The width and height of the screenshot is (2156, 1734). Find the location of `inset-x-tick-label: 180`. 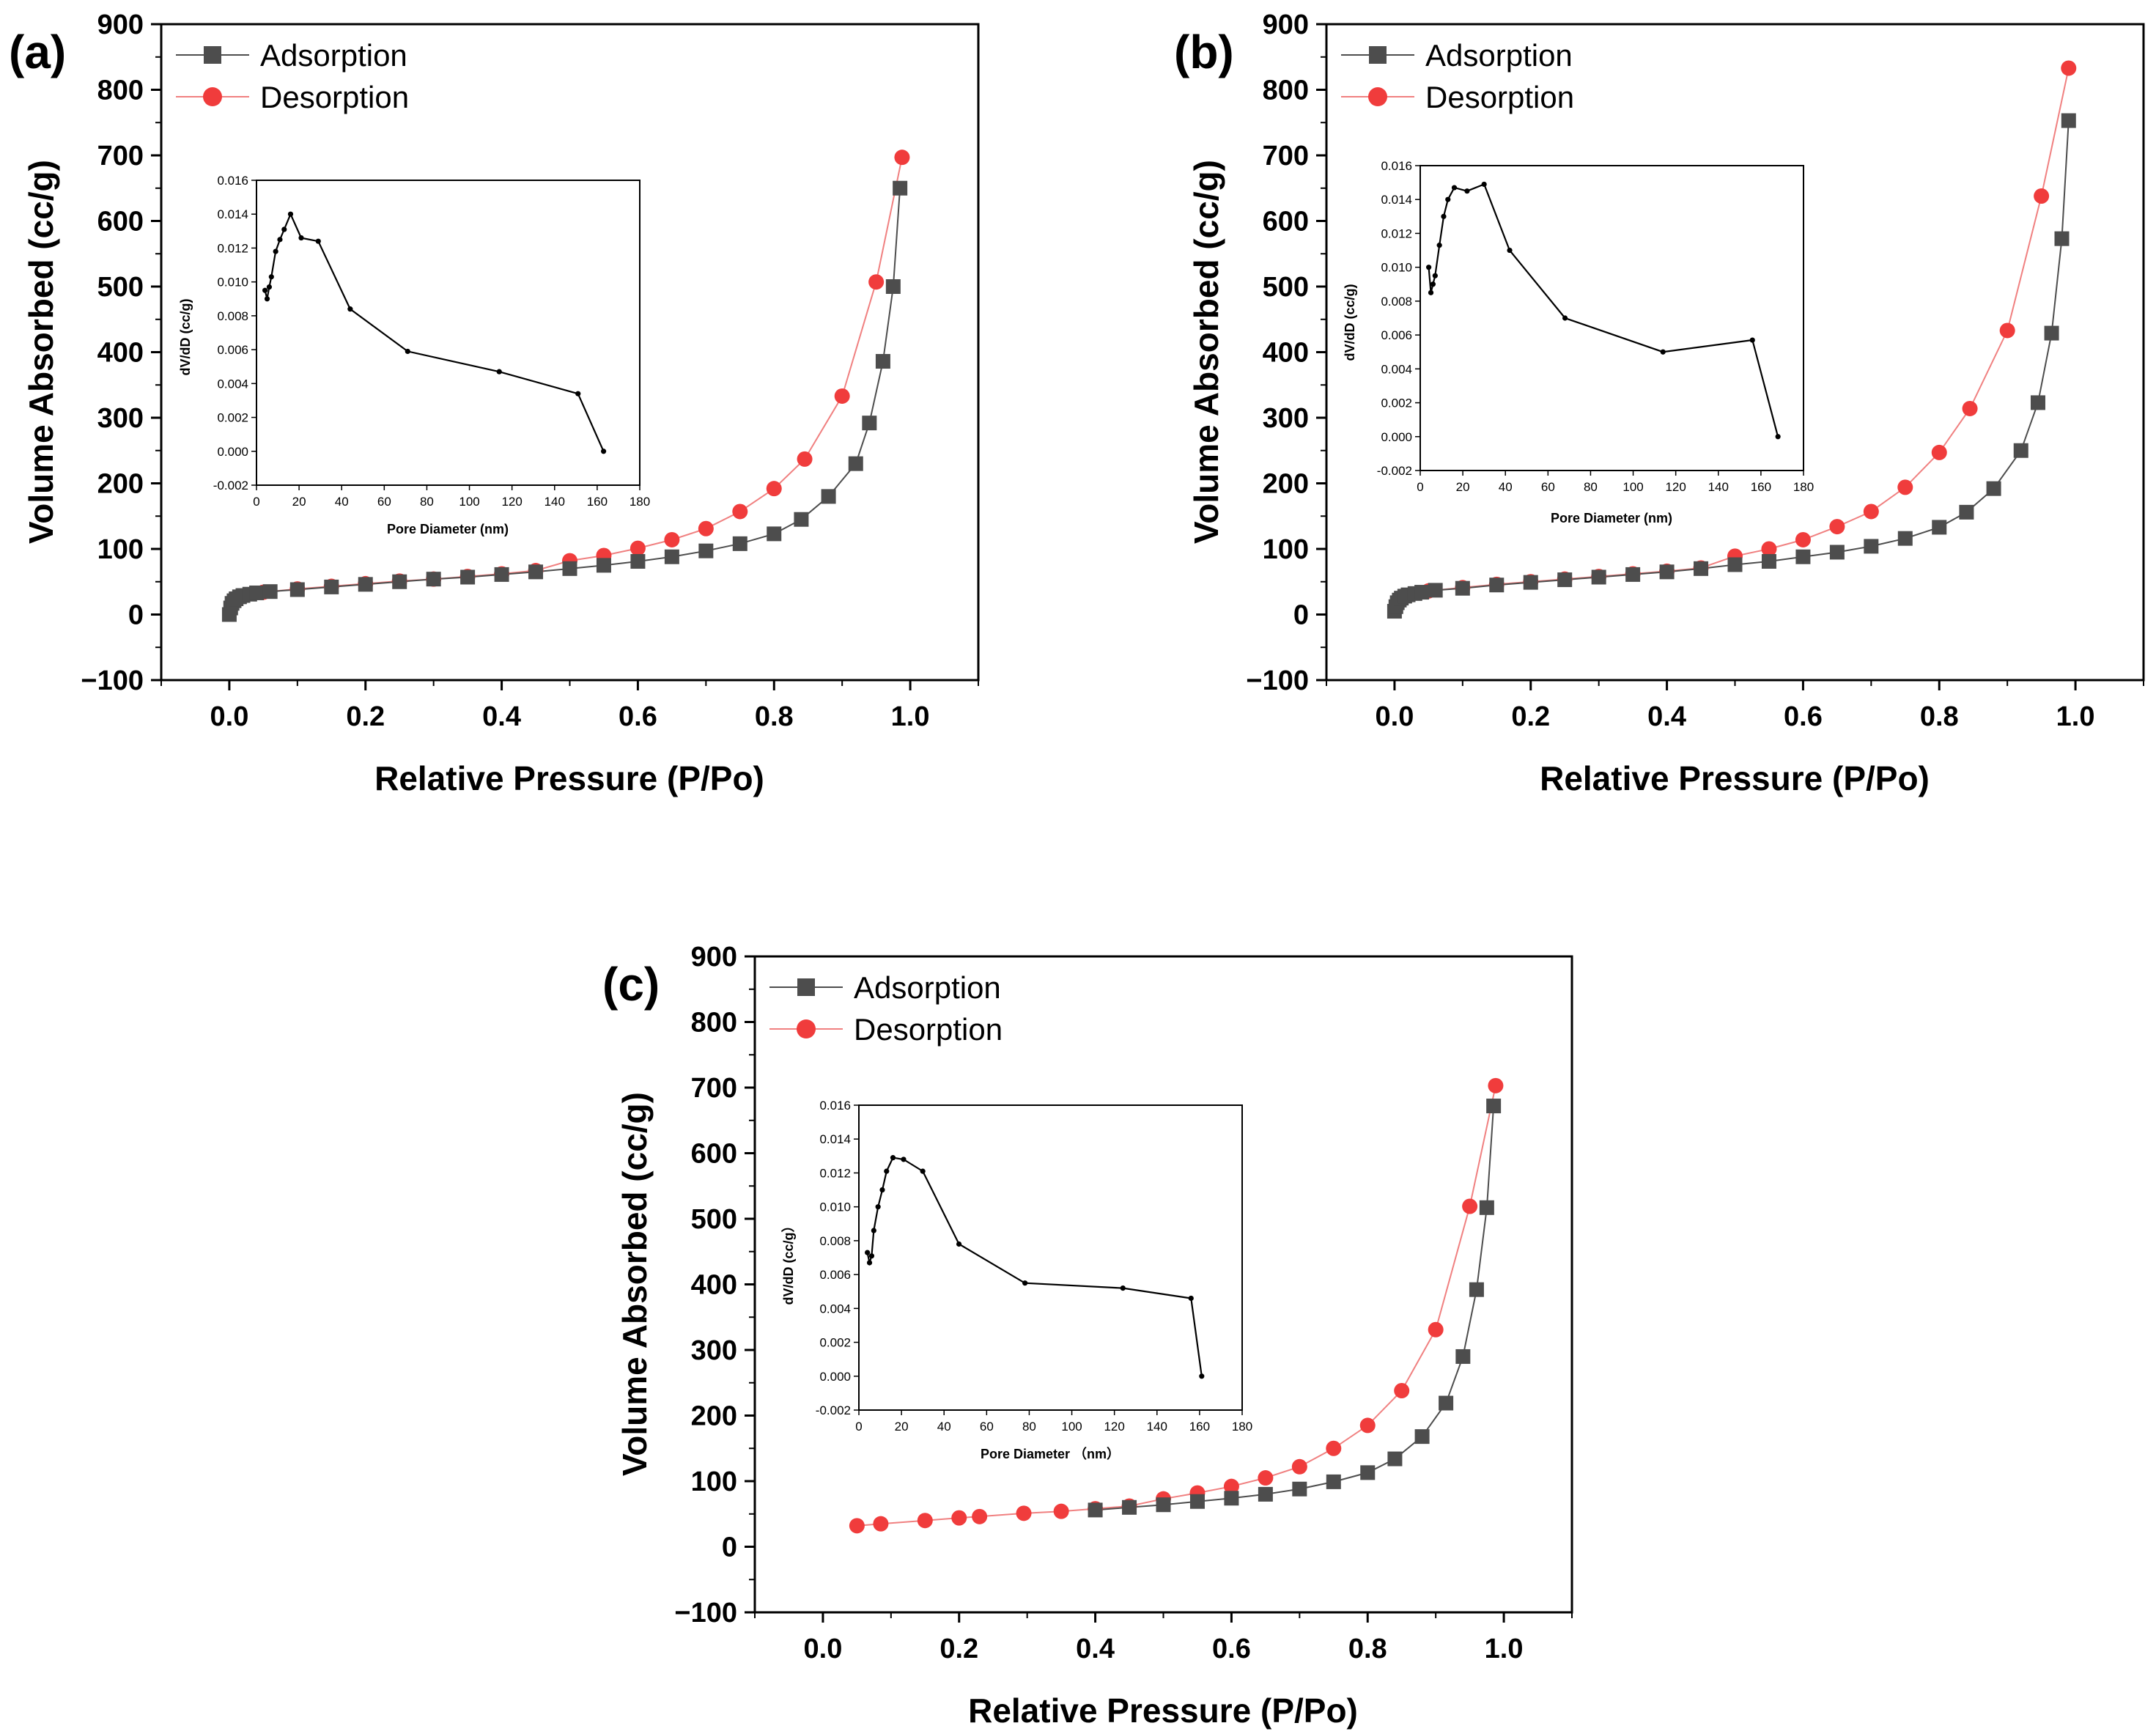

inset-x-tick-label: 180 is located at coordinates (1242, 1427).